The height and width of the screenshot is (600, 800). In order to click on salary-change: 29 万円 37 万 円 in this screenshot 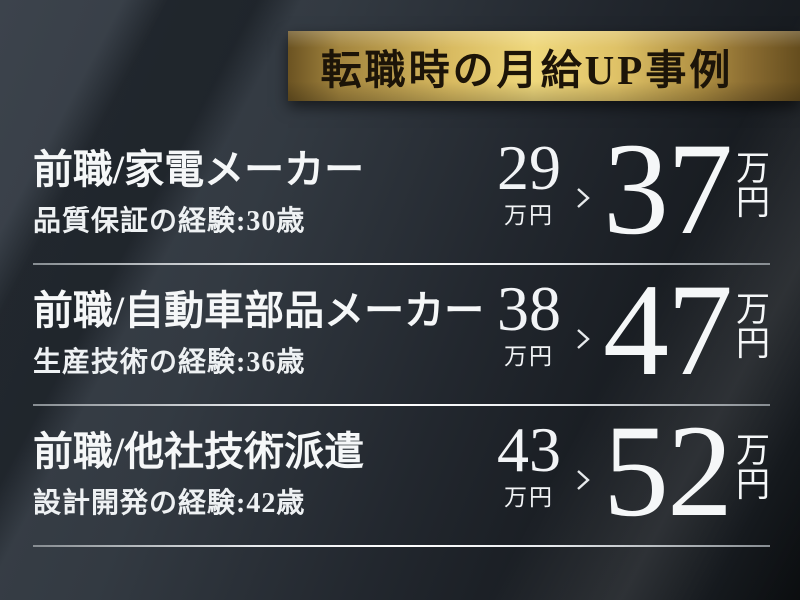, I will do `click(633, 188)`.